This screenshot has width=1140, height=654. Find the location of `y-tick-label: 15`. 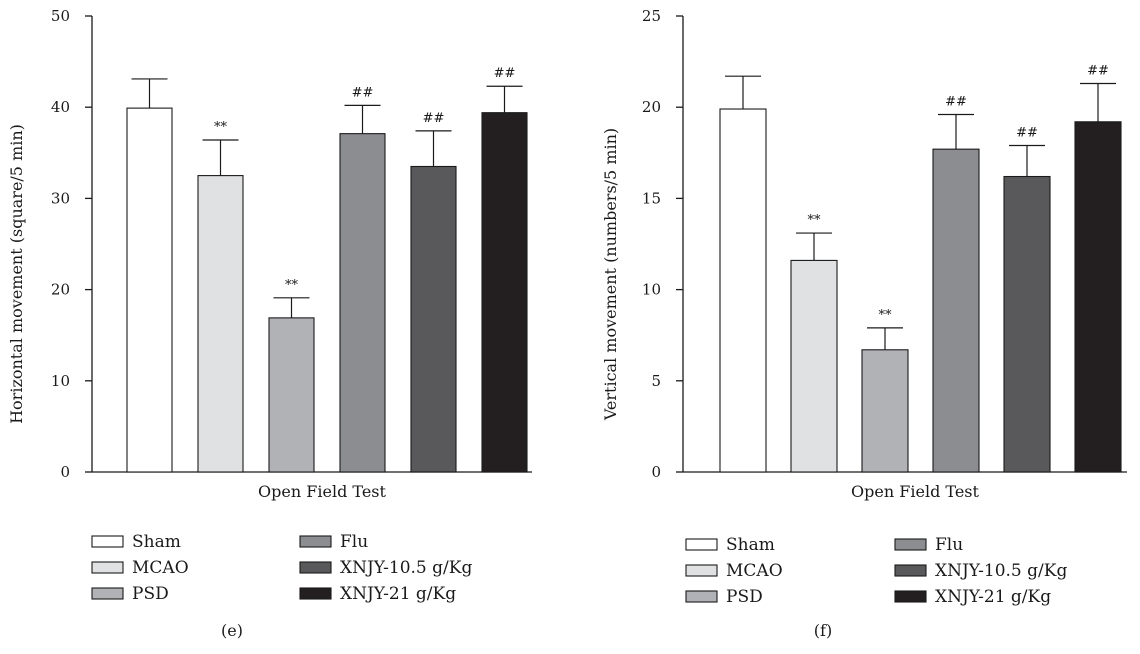

y-tick-label: 15 is located at coordinates (651, 198).